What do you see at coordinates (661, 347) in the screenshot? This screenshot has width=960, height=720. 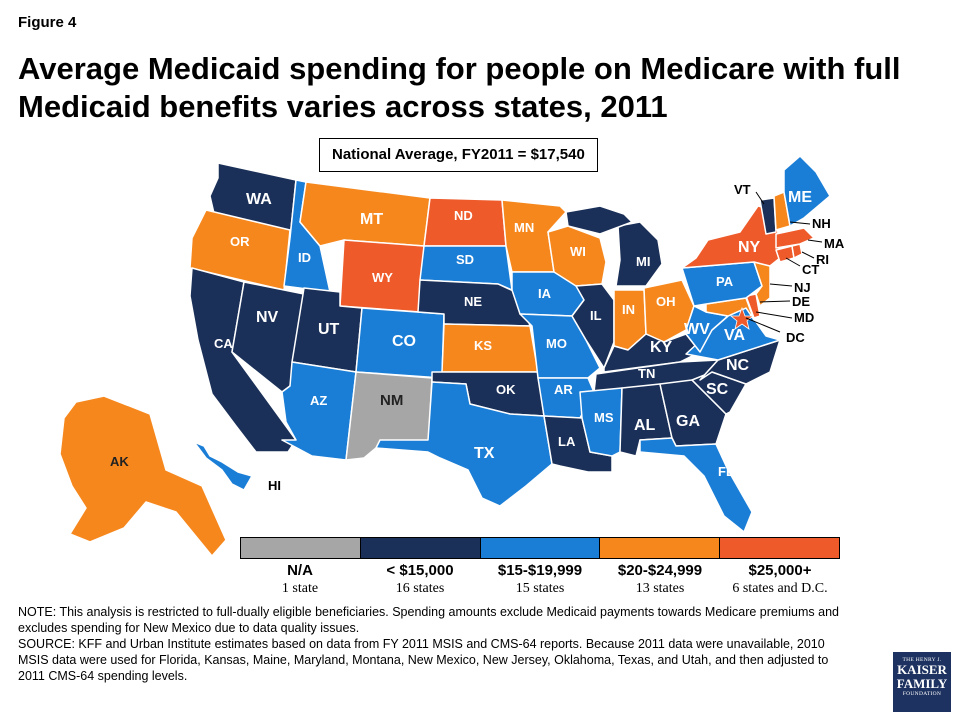 I see `label-KY: KY` at bounding box center [661, 347].